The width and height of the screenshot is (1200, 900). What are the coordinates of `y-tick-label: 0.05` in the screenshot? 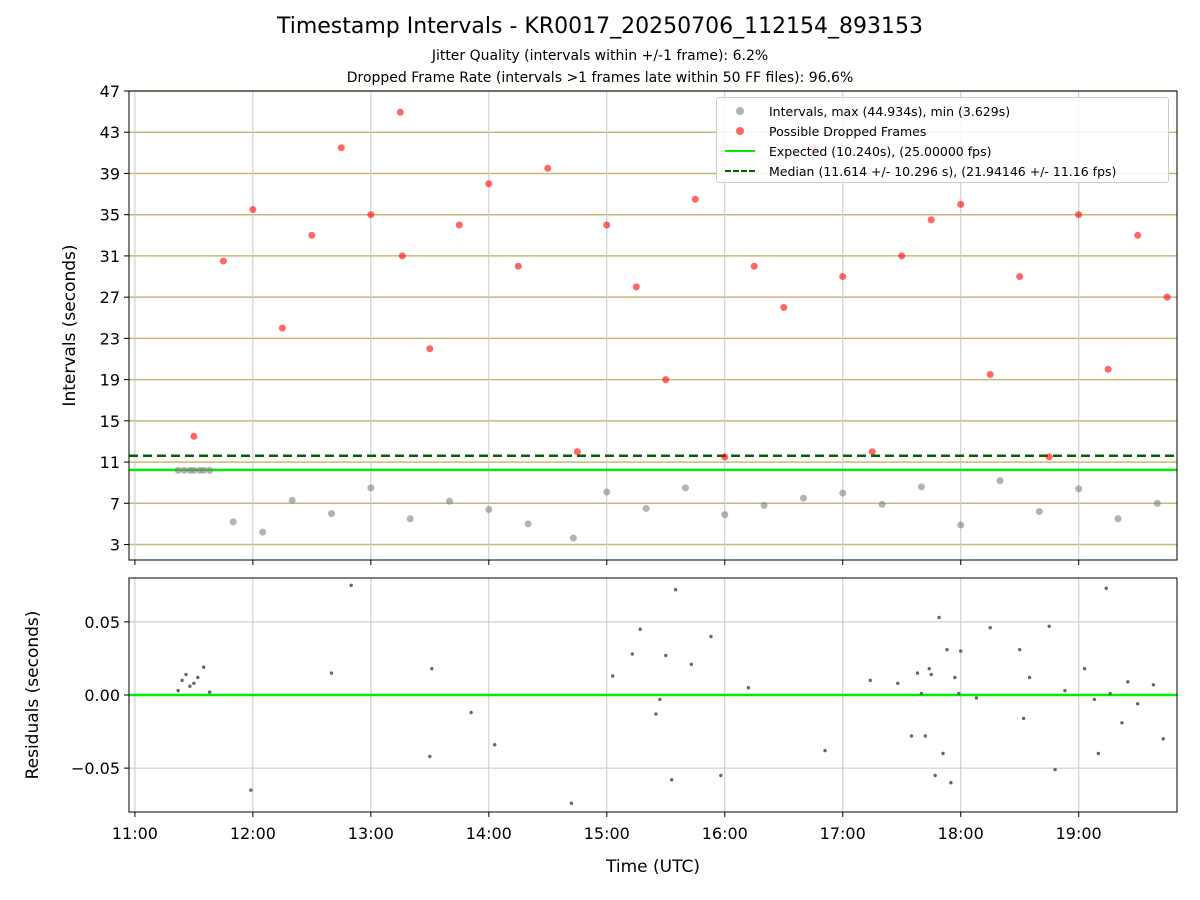 It's located at (102, 622).